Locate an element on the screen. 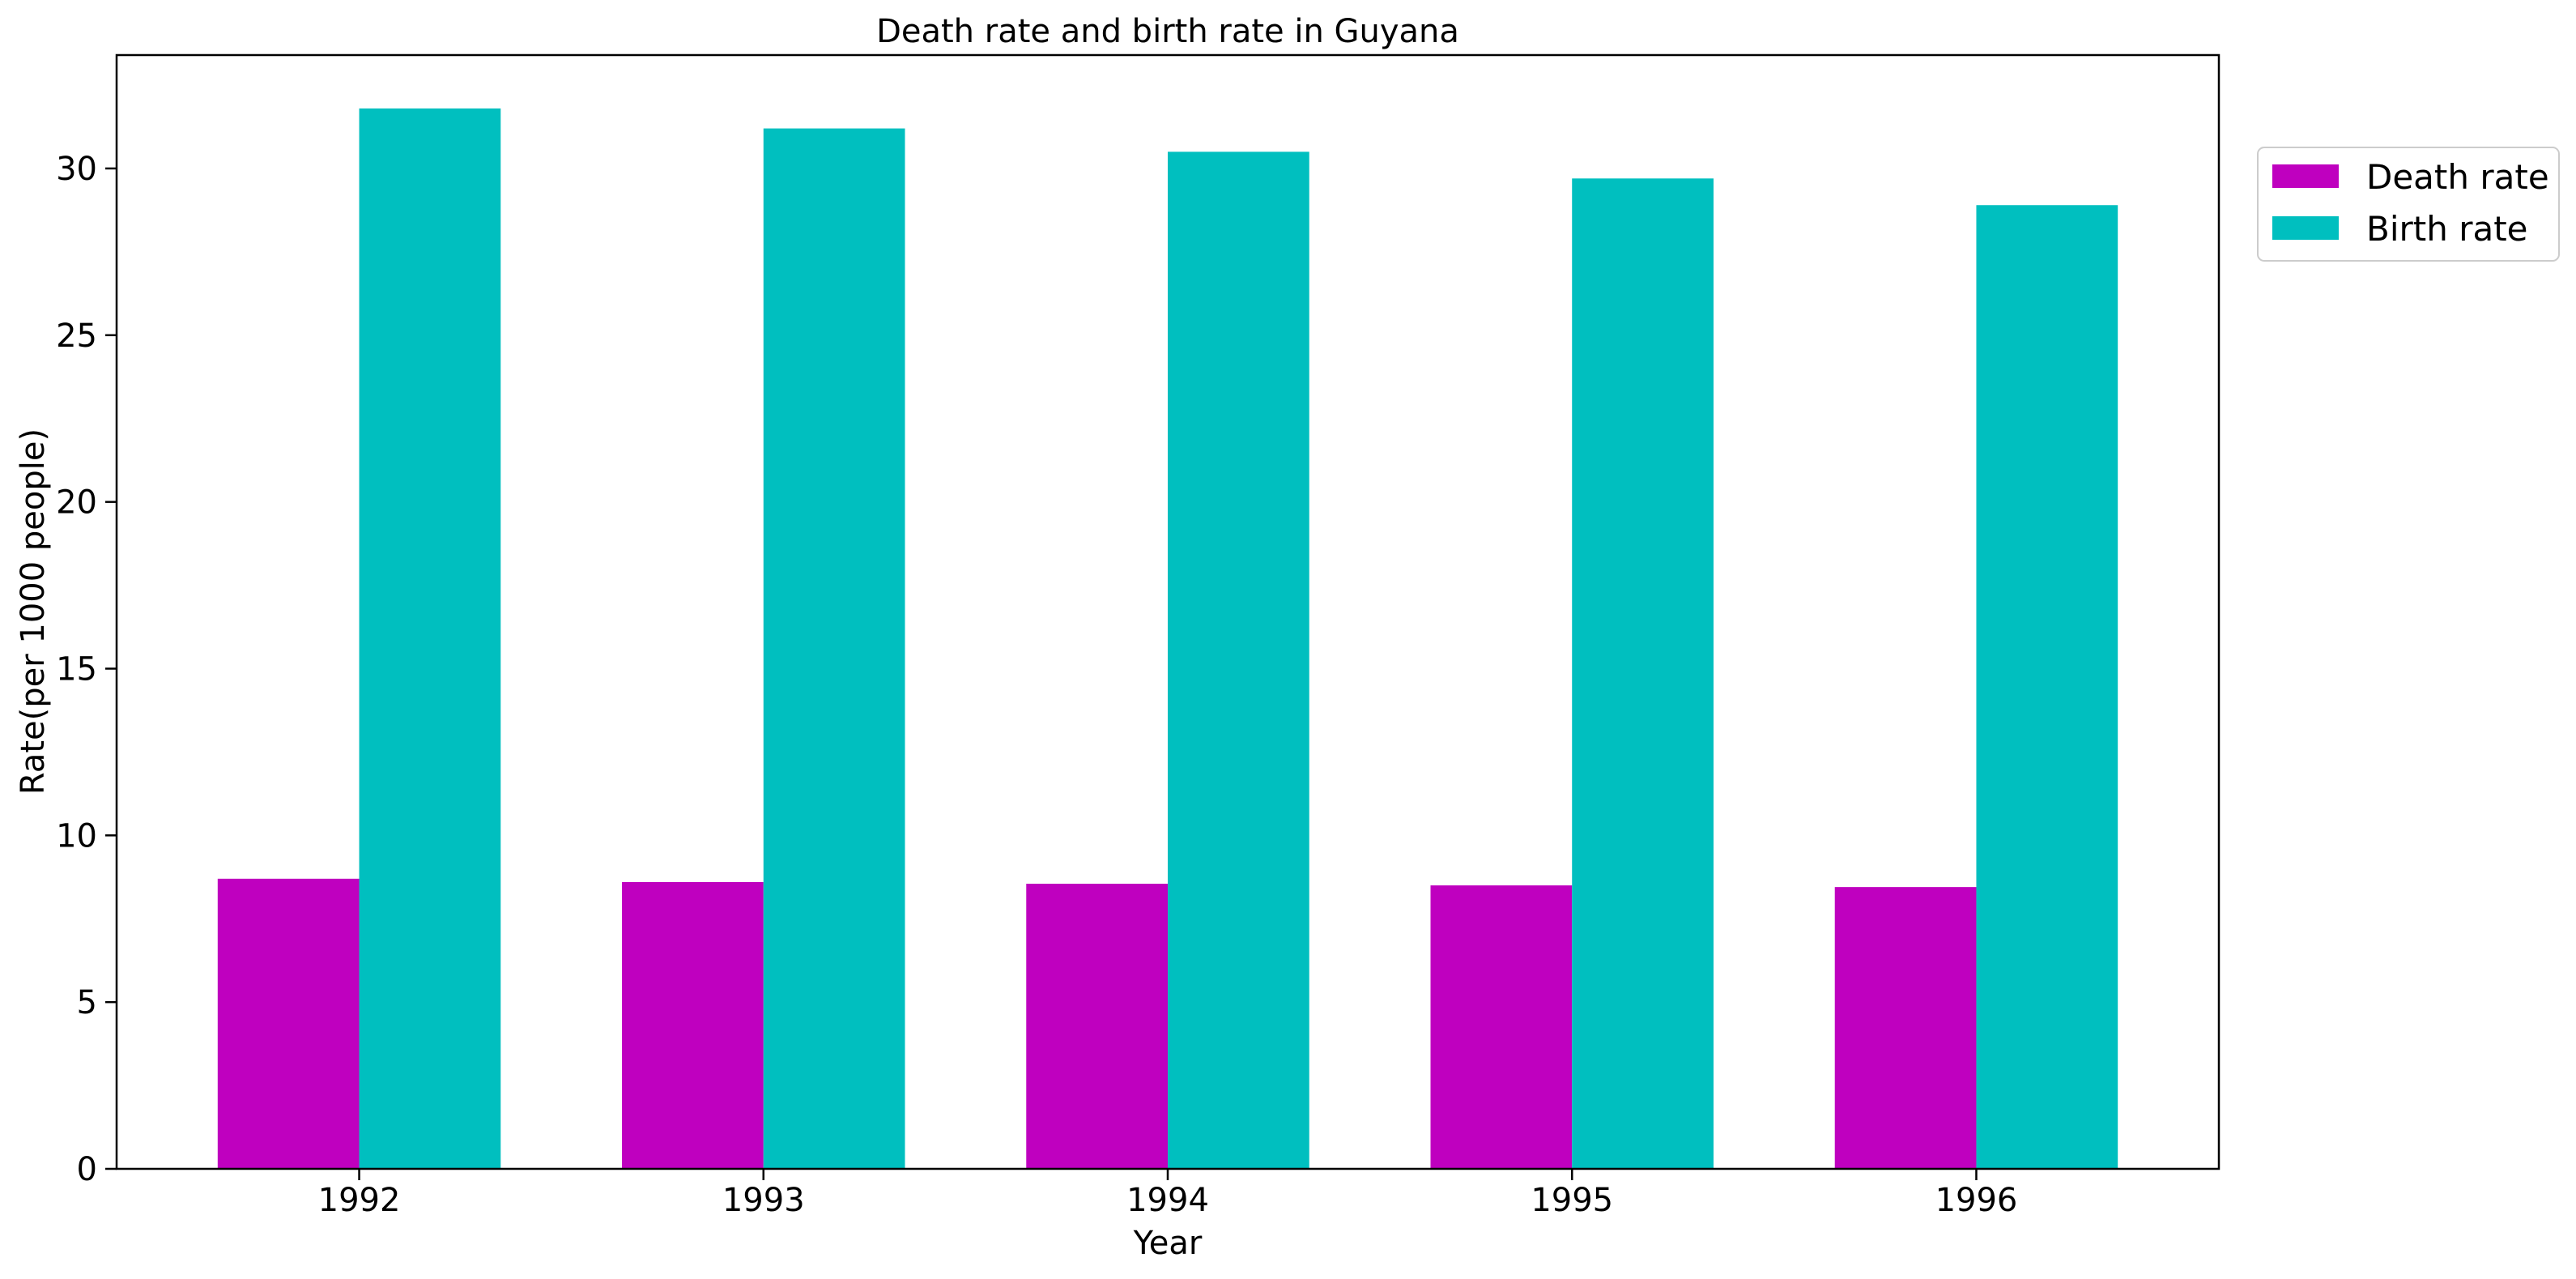 The width and height of the screenshot is (2576, 1279). x-axis-ticks: 1992 1993 1994 1995 1996 is located at coordinates (1168, 1194).